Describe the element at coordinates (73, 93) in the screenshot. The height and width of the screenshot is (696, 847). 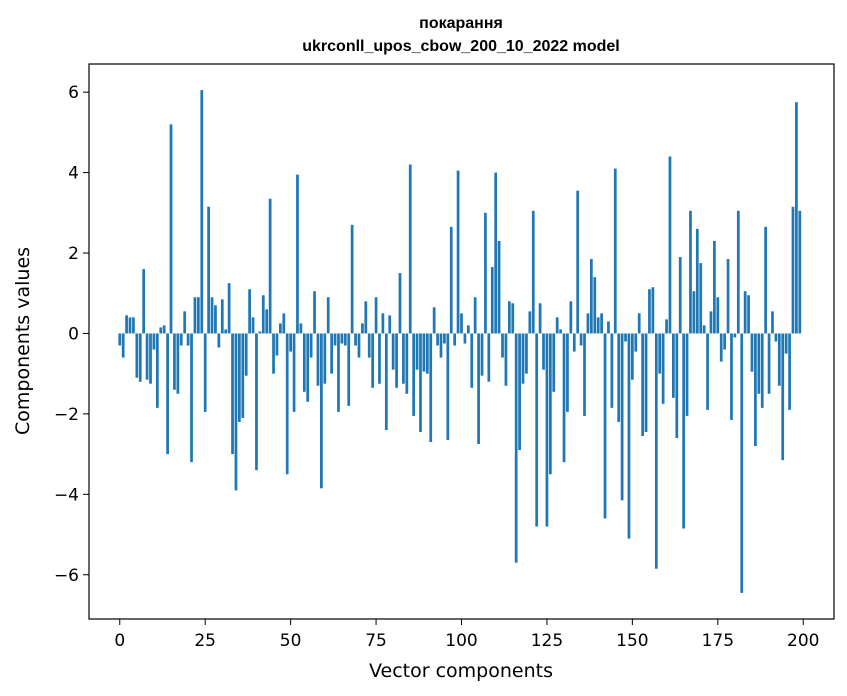
I see `y-tick-label-6: 6` at that location.